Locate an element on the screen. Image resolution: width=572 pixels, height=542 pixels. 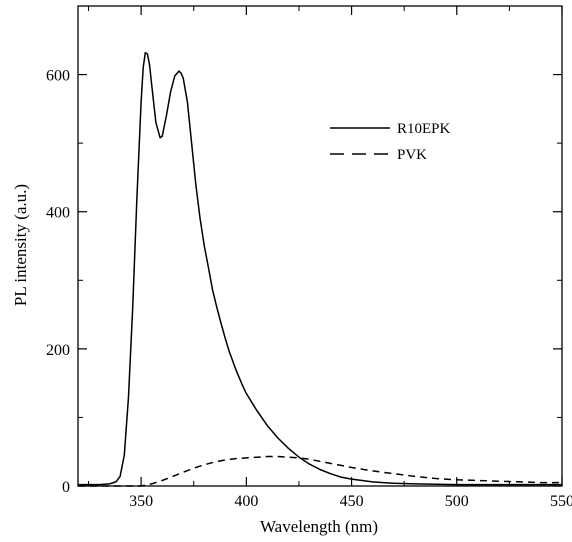
y-axis-label: PL intensity (a.u.) is located at coordinates (20, 245).